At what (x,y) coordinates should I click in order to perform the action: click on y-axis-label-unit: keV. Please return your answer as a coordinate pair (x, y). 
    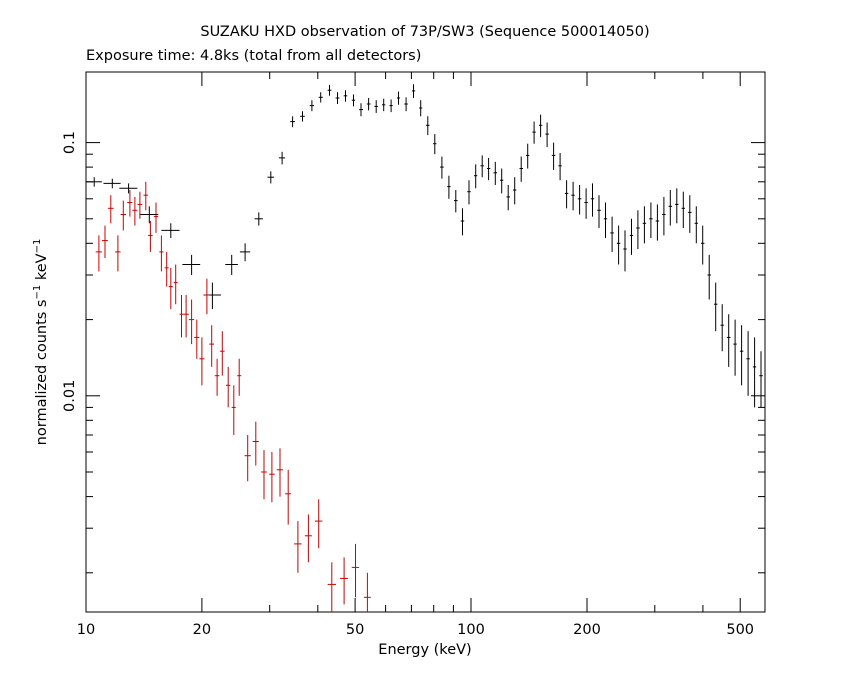
    Looking at the image, I should click on (42, 268).